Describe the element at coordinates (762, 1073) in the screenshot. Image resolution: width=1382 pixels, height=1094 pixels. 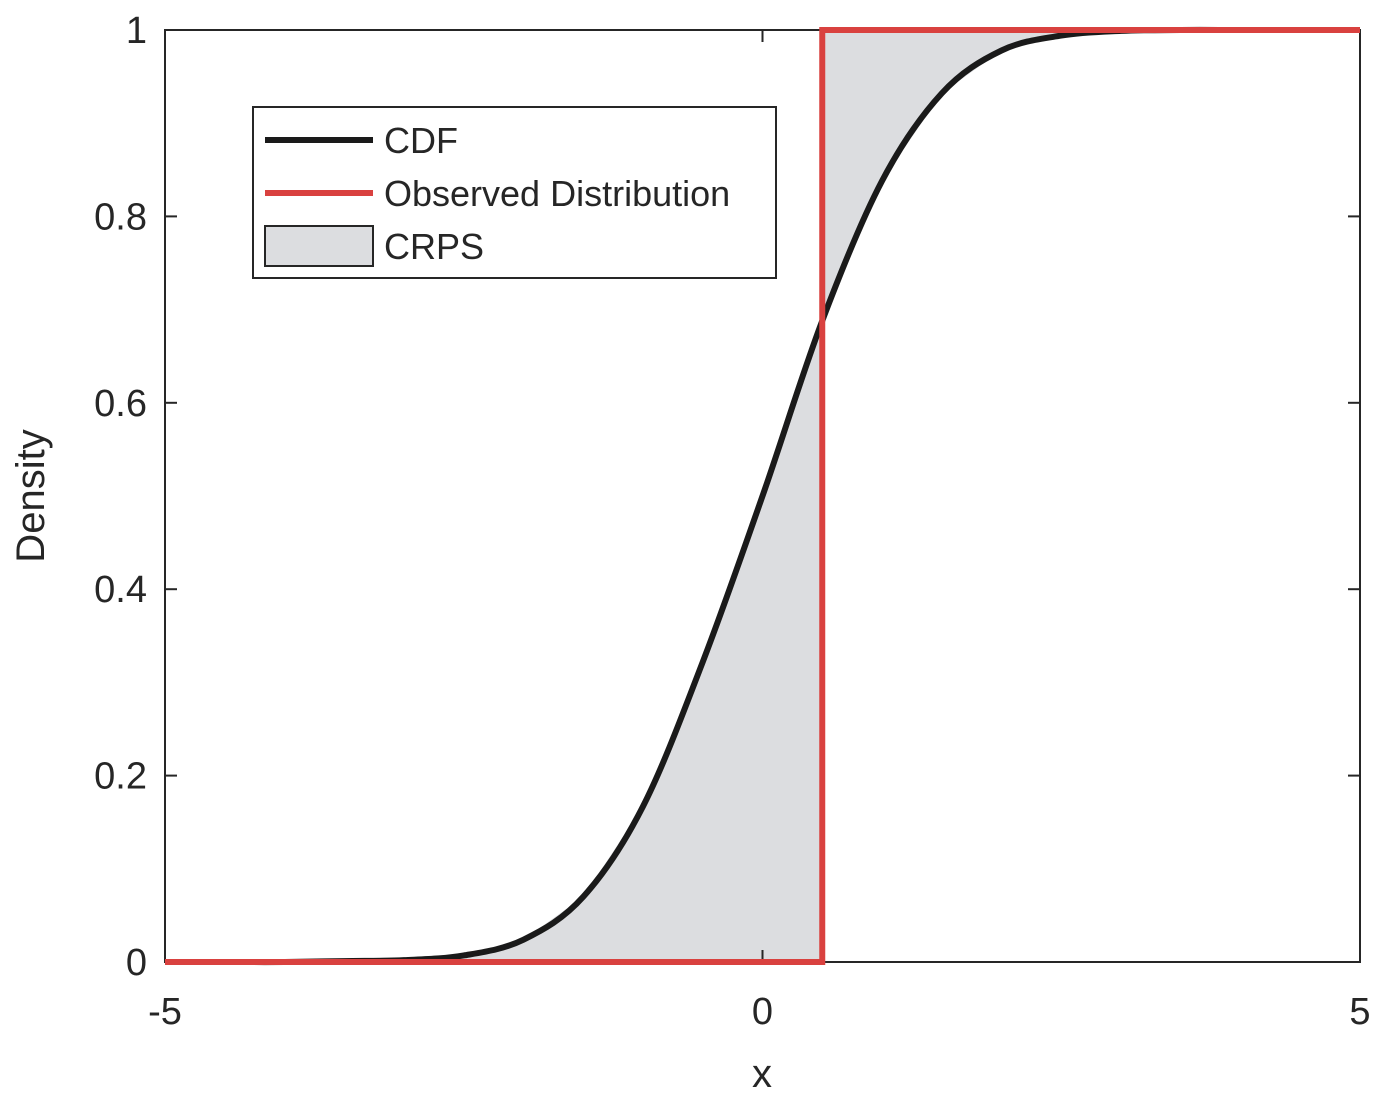
I see `x-axis-title: x` at that location.